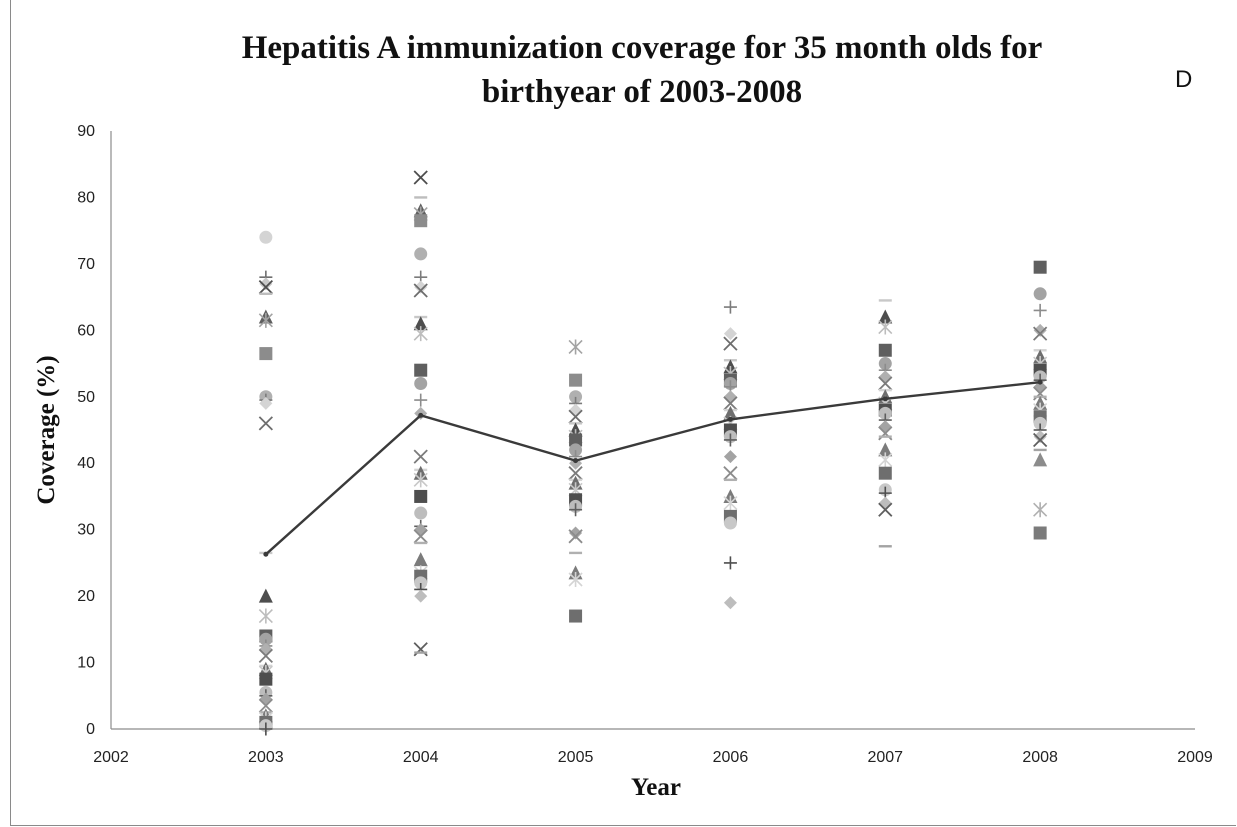  Describe the element at coordinates (86, 663) in the screenshot. I see `y-tick-label: 10` at that location.